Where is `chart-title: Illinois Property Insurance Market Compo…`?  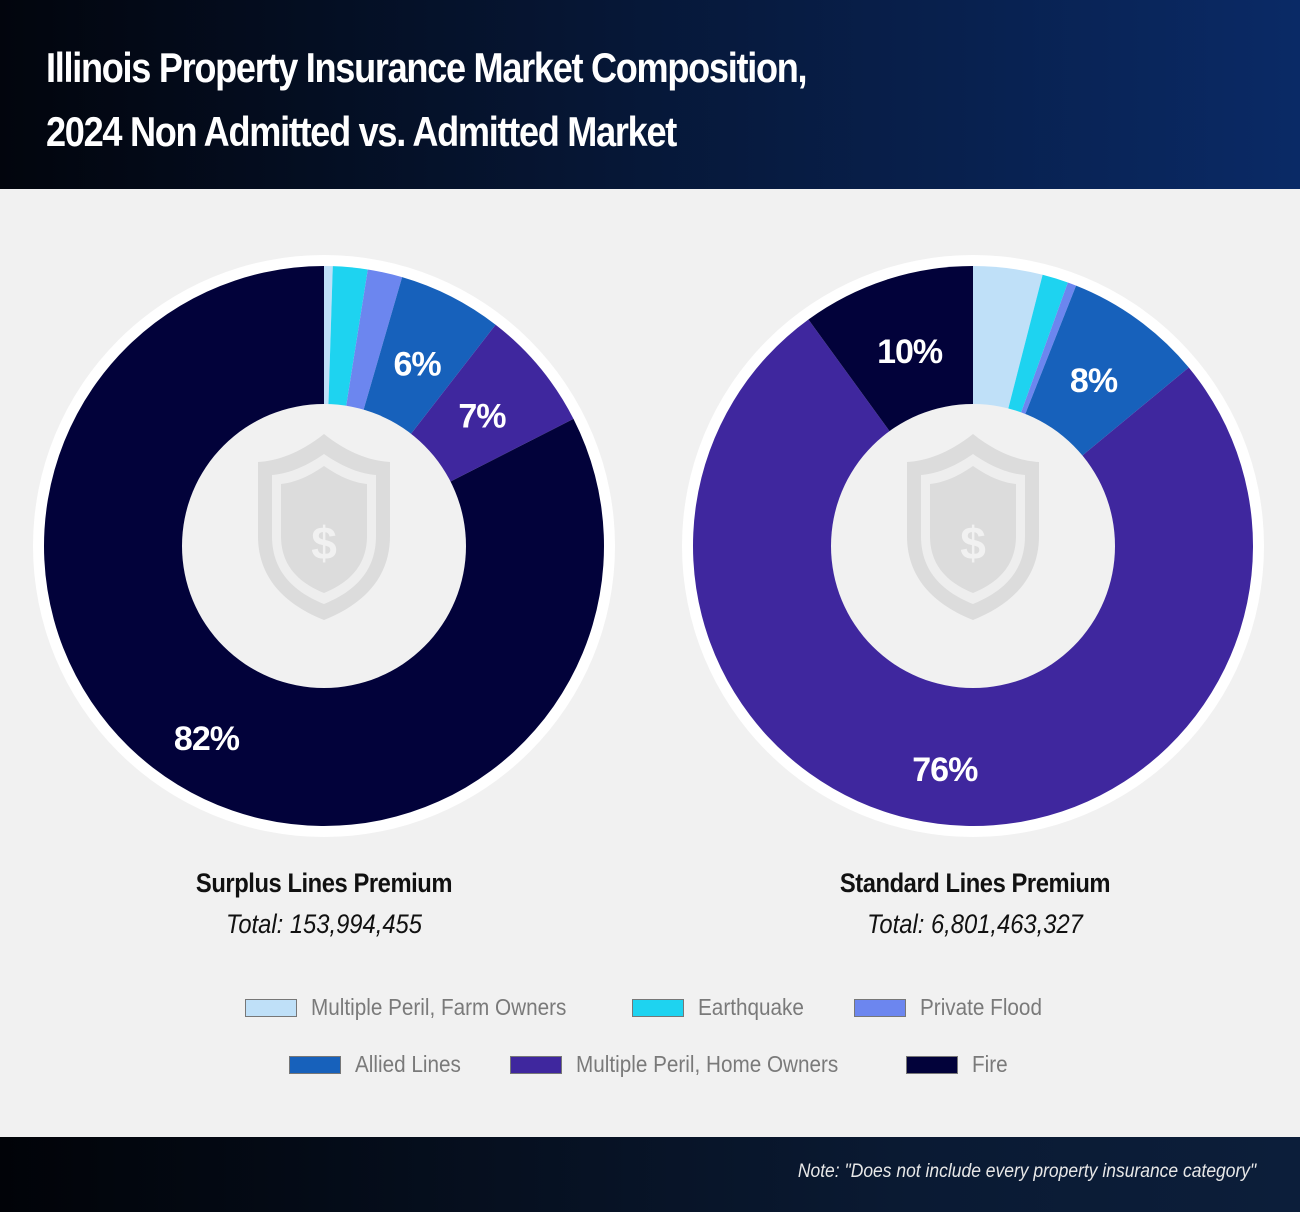 chart-title: Illinois Property Insurance Market Compo… is located at coordinates (427, 100).